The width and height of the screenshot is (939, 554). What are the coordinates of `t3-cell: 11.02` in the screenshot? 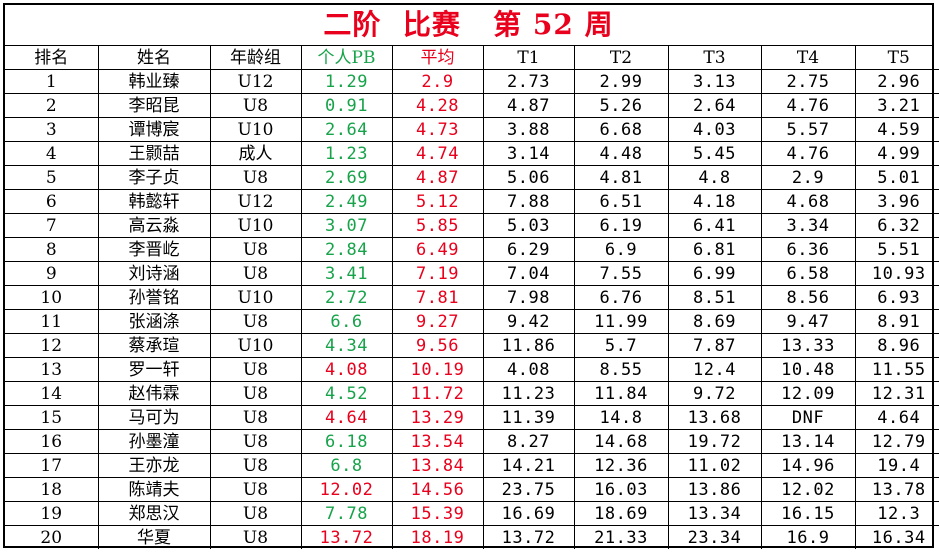 It's located at (714, 465).